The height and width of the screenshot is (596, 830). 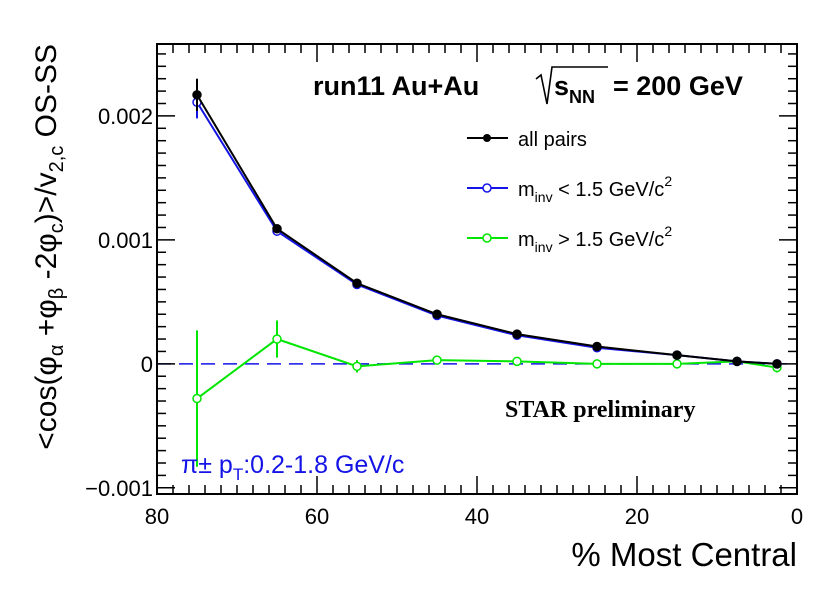 I want to click on x-tick-label: 40, so click(x=477, y=516).